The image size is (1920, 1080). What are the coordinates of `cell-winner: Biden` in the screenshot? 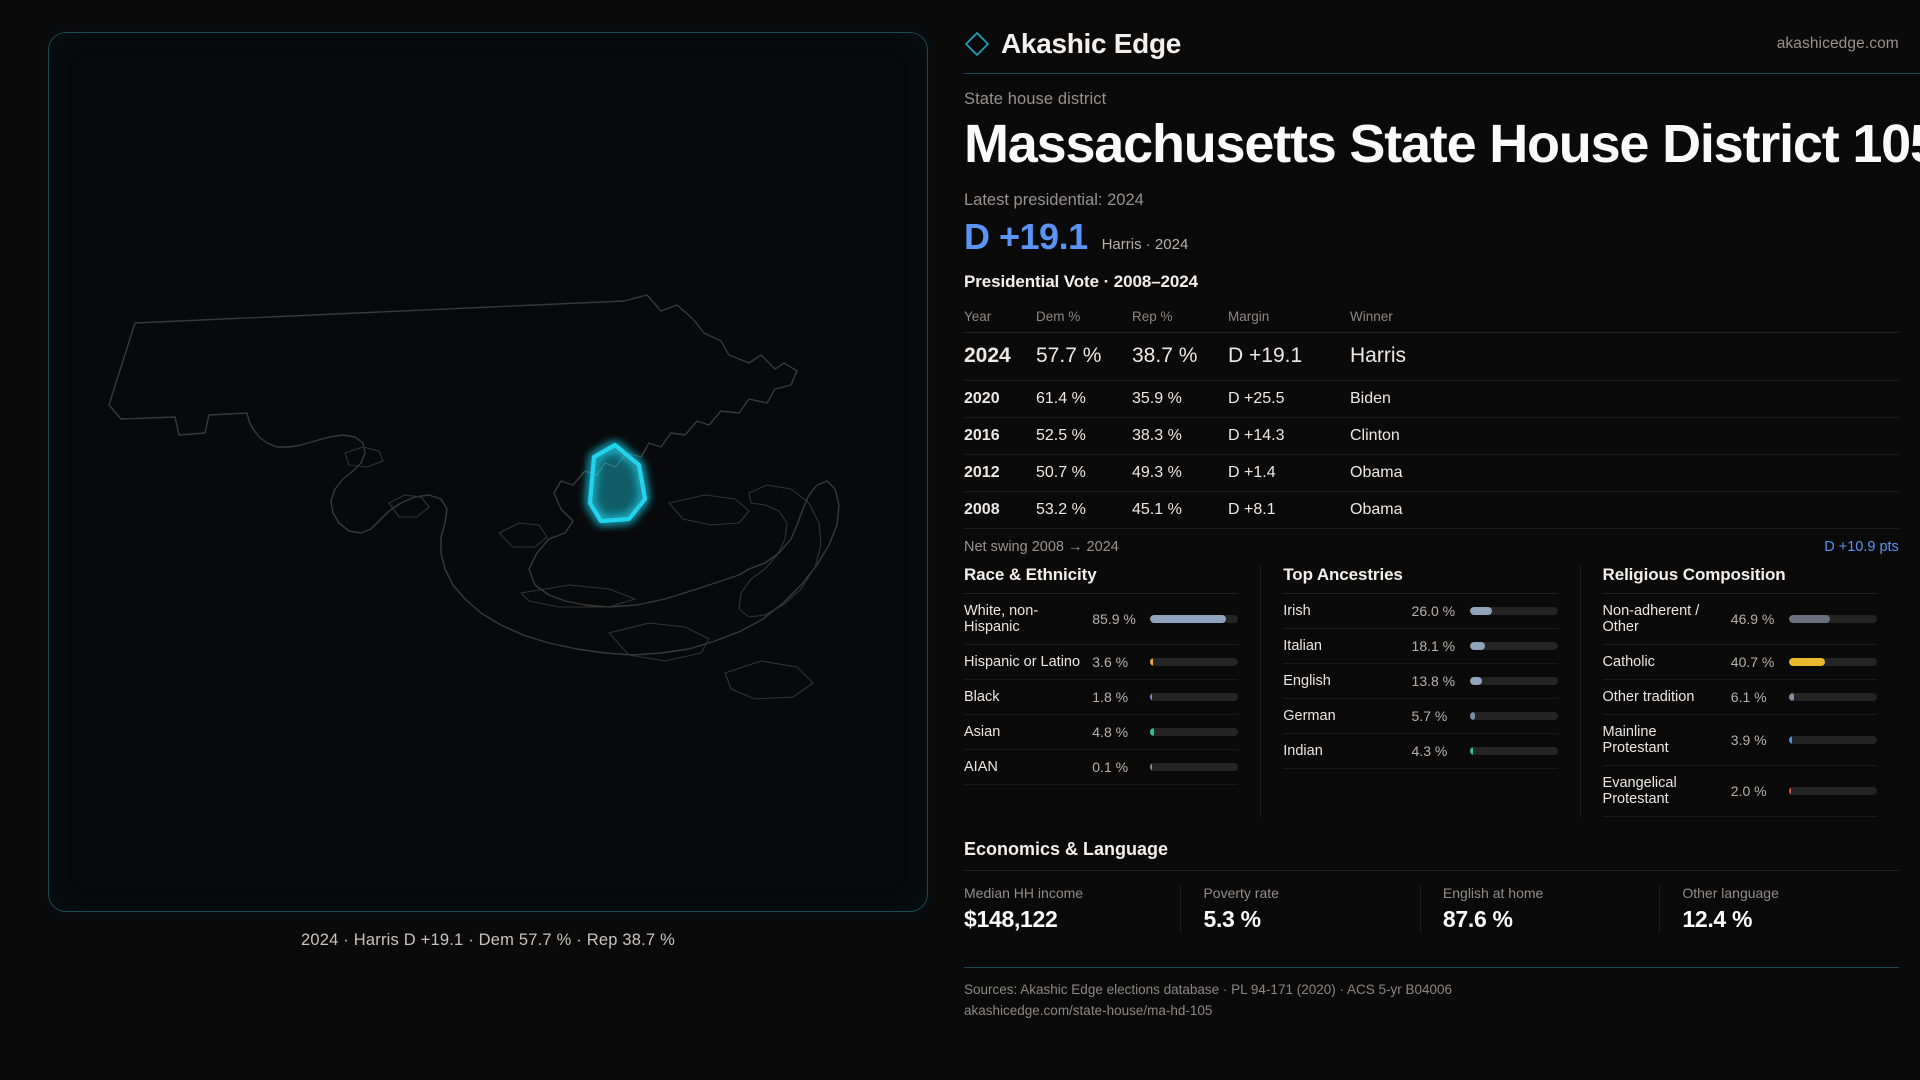 It's located at (1624, 399).